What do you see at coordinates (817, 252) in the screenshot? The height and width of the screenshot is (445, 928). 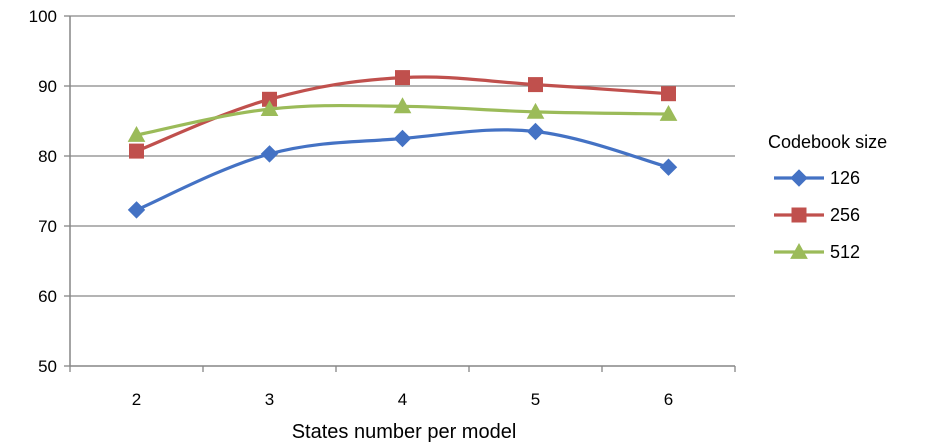 I see `legend-entry: 512` at bounding box center [817, 252].